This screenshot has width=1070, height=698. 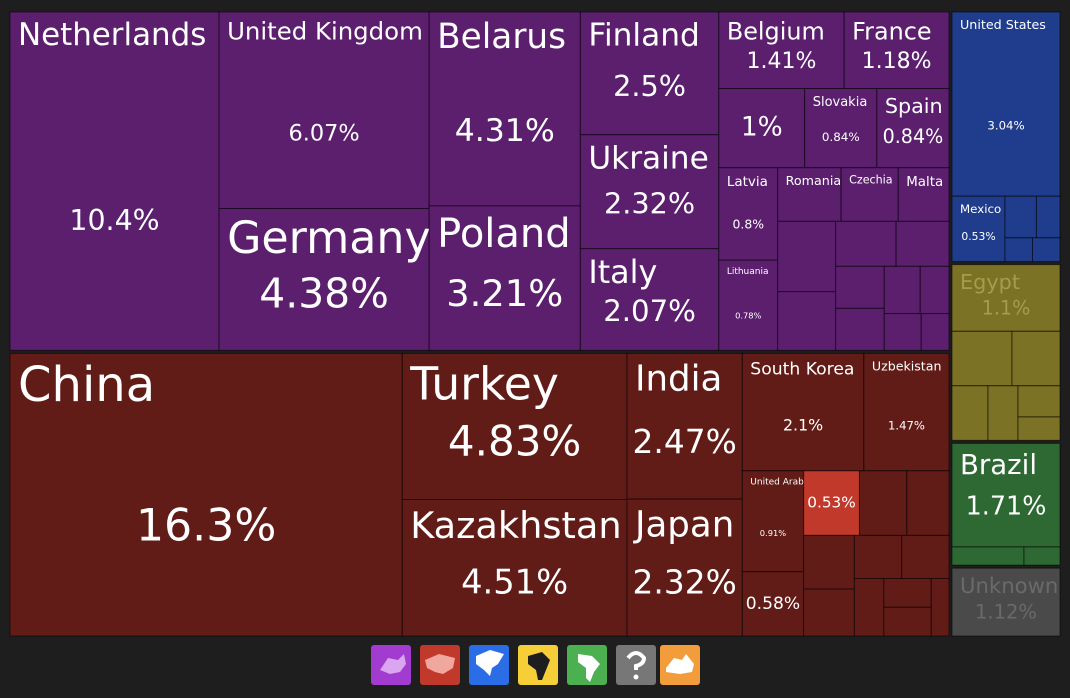 What do you see at coordinates (980, 209) in the screenshot?
I see `tile-name: Mexico` at bounding box center [980, 209].